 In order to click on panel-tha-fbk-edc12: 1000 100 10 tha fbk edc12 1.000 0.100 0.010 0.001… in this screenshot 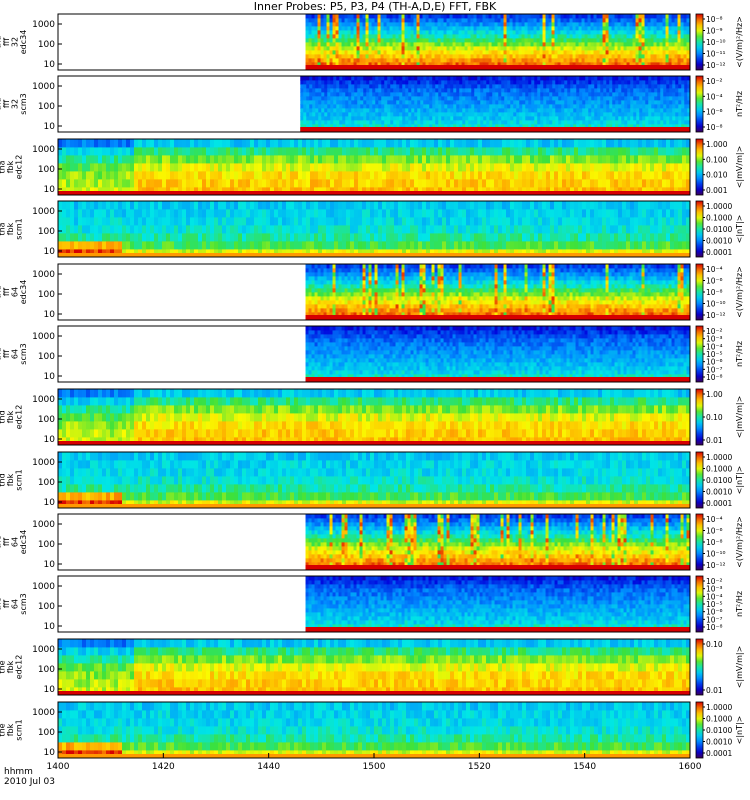, I will do `click(372, 167)`.